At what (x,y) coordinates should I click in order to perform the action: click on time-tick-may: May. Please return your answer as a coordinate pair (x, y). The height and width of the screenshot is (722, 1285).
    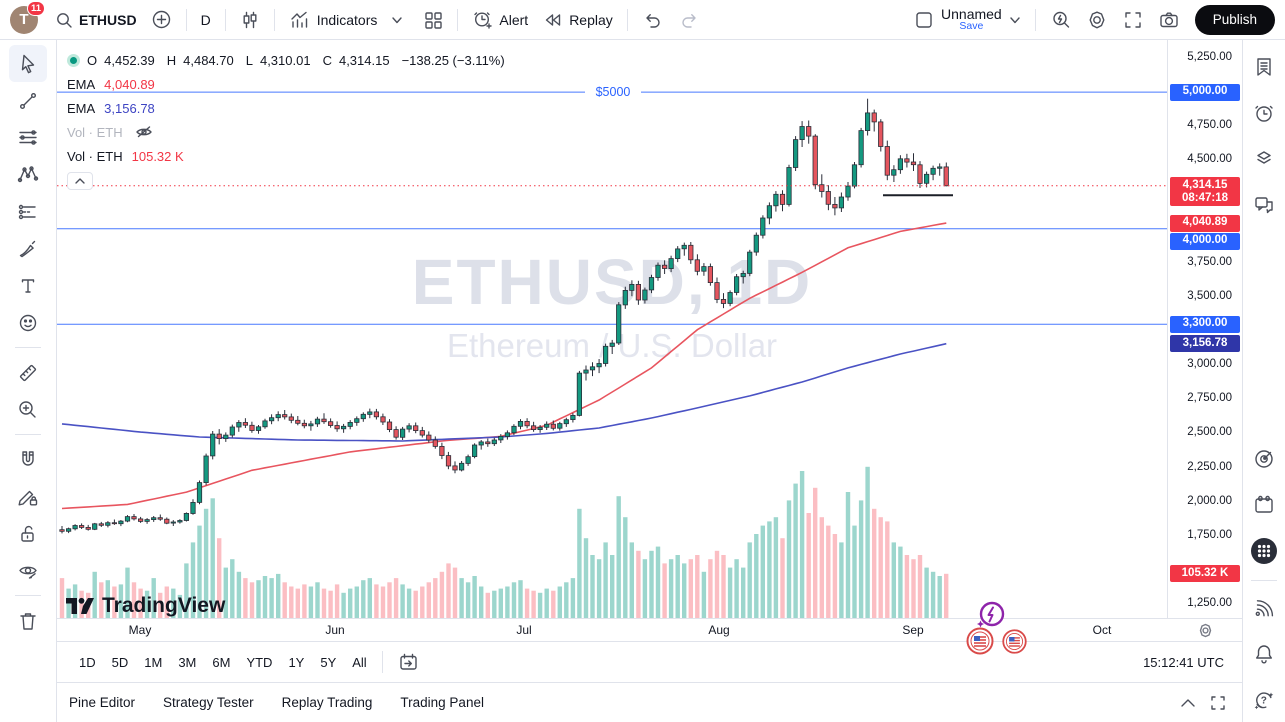
    Looking at the image, I should click on (140, 630).